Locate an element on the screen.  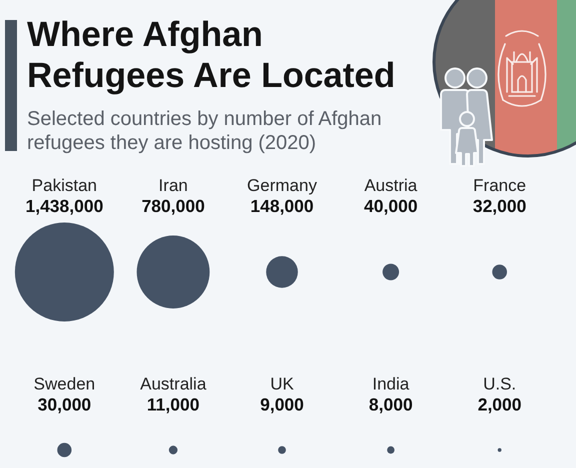
data-label: 30,000 is located at coordinates (65, 404).